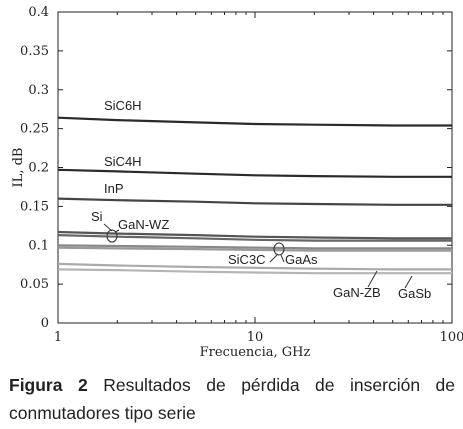 The width and height of the screenshot is (463, 429). Describe the element at coordinates (114, 188) in the screenshot. I see `annotation-inp: InP` at that location.